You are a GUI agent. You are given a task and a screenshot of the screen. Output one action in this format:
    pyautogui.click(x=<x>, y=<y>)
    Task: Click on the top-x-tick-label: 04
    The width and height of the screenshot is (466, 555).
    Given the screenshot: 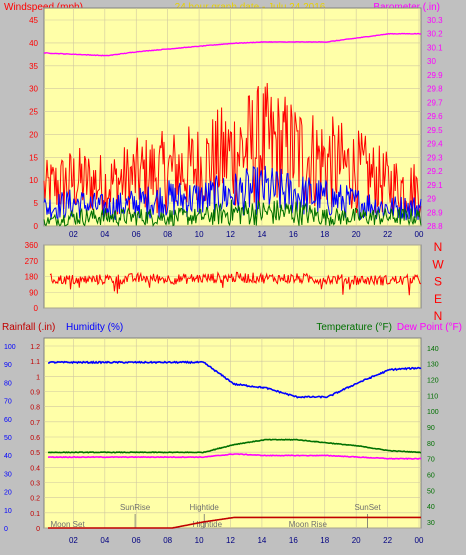 What is the action you would take?
    pyautogui.click(x=104, y=234)
    